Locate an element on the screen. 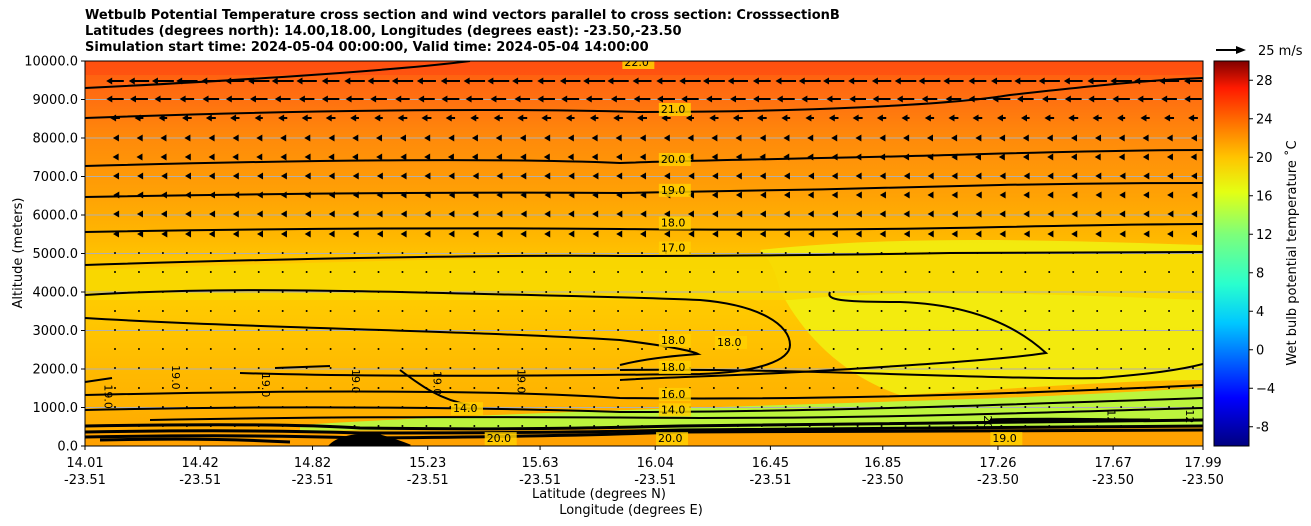 The width and height of the screenshot is (1311, 526). colorbar-tick-label: 8 is located at coordinates (1260, 273).